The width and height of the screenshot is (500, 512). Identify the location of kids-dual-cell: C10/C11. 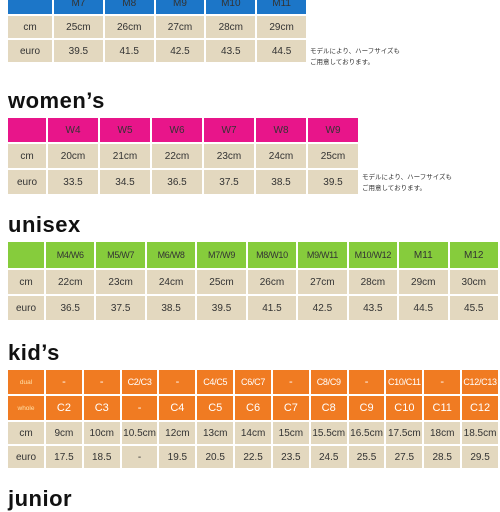
(404, 382).